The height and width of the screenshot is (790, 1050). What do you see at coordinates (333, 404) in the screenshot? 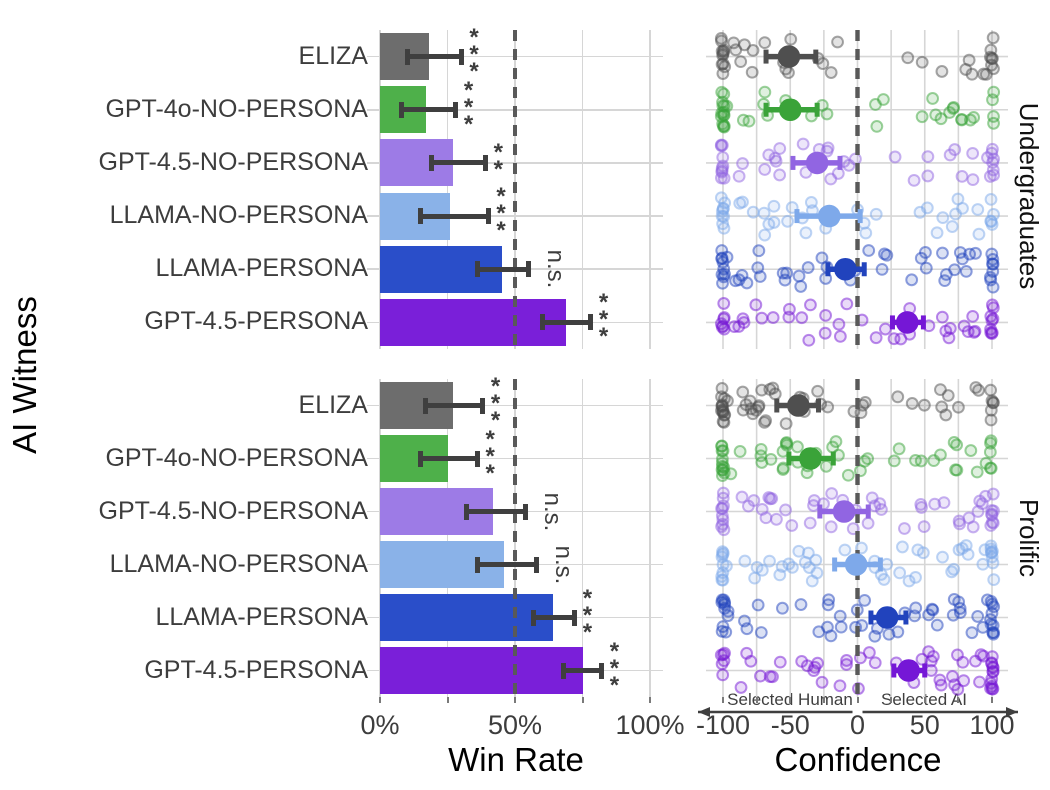
I see `category-label-eliza: ELIZA` at bounding box center [333, 404].